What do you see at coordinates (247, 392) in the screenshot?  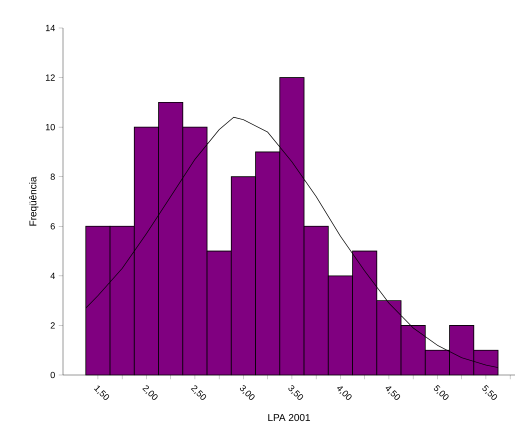 I see `x-tick-label: 3,00` at bounding box center [247, 392].